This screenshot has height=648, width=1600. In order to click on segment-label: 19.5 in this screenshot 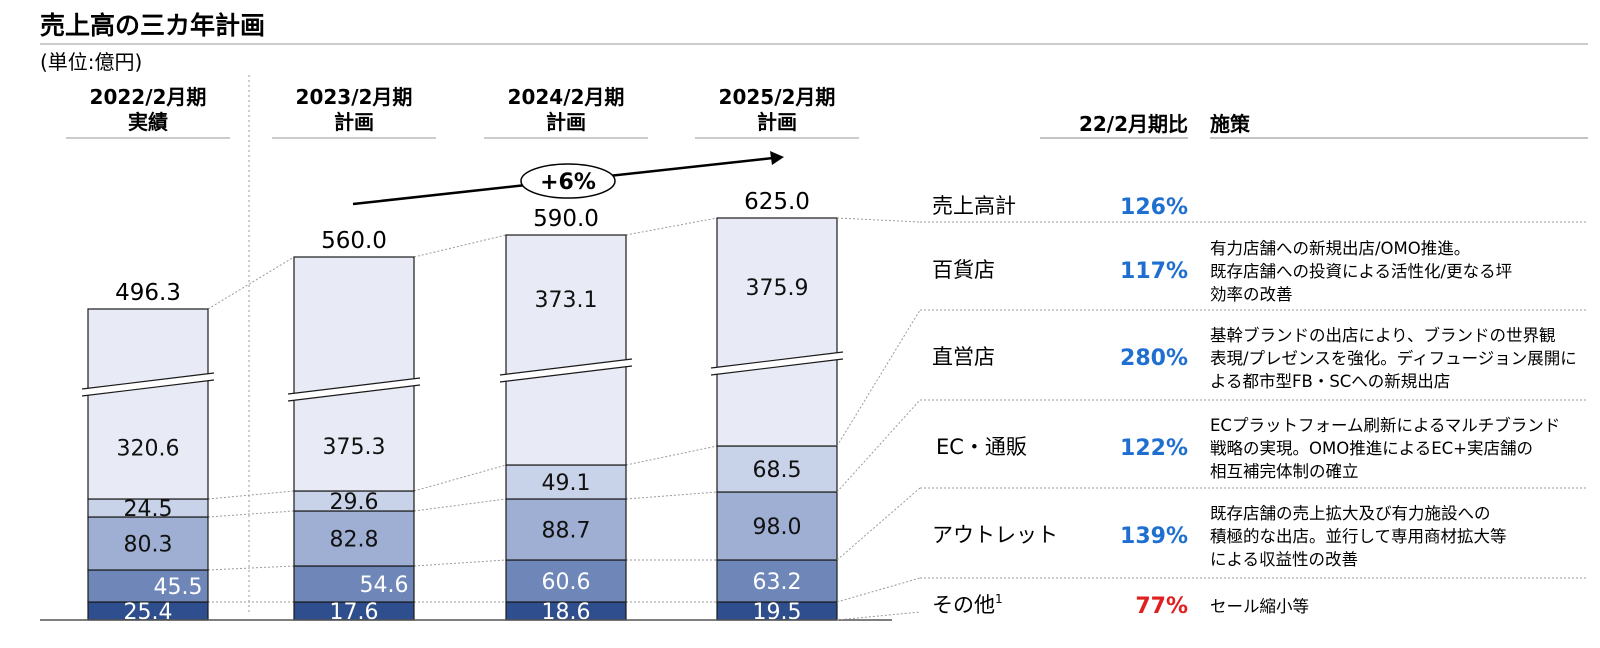, I will do `click(777, 612)`.